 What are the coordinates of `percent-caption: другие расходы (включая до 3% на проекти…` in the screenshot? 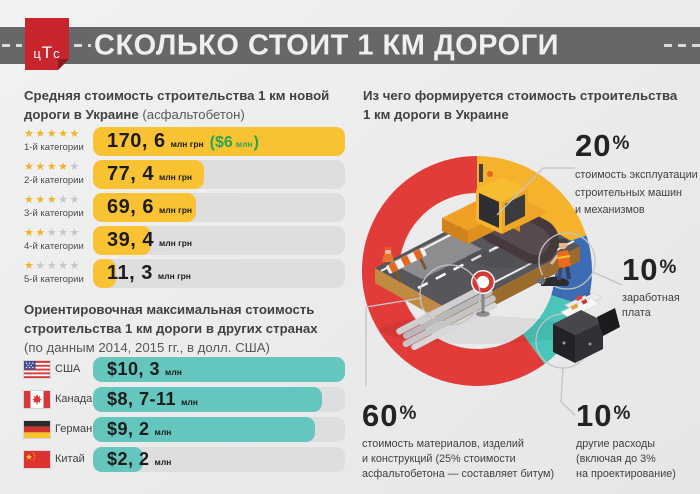 It's located at (626, 459).